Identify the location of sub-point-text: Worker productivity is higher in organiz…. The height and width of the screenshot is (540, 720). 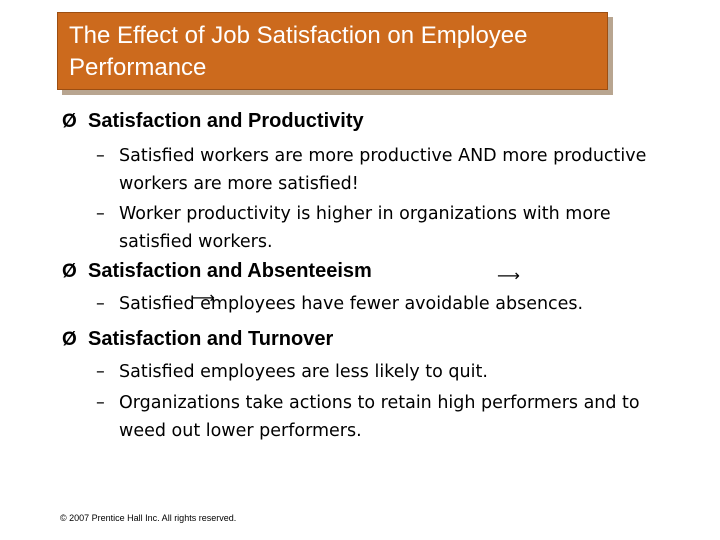
(365, 228).